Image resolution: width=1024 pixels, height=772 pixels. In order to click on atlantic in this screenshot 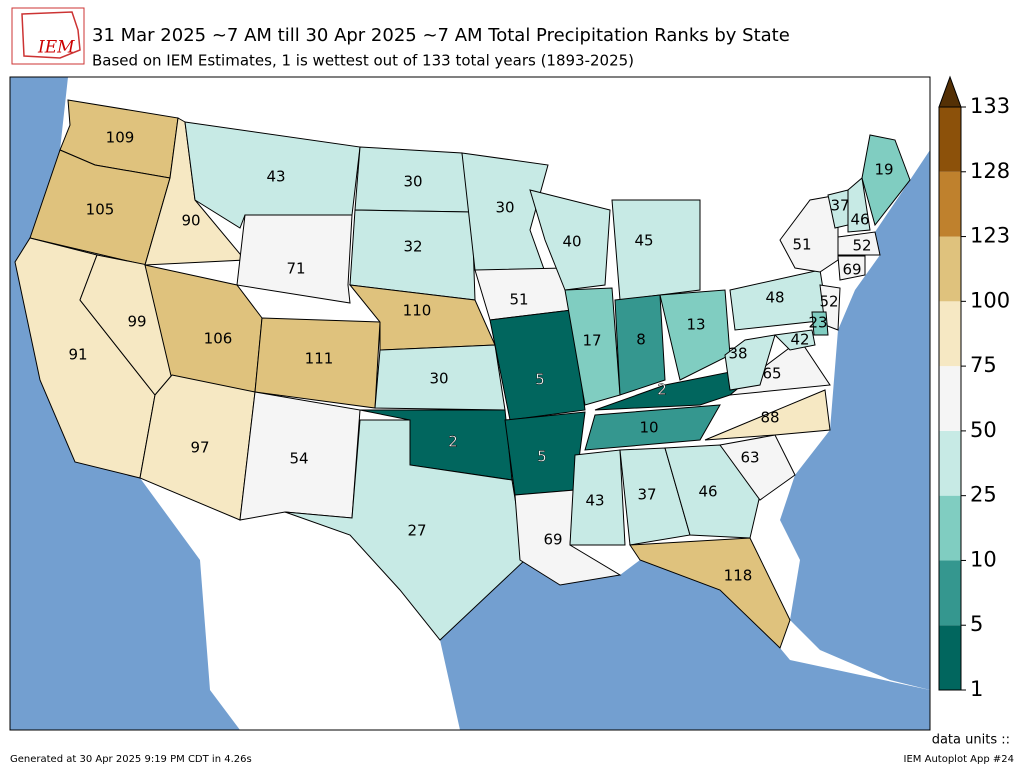, I will do `click(855, 420)`.